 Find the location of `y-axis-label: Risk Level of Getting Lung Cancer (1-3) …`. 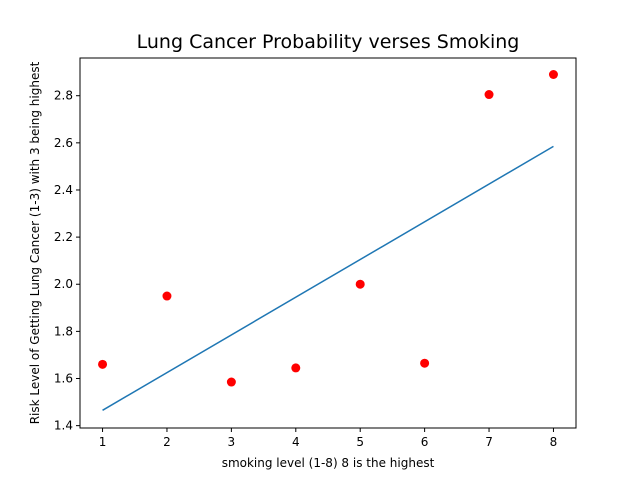

y-axis-label: Risk Level of Getting Lung Cancer (1-3) … is located at coordinates (35, 242).